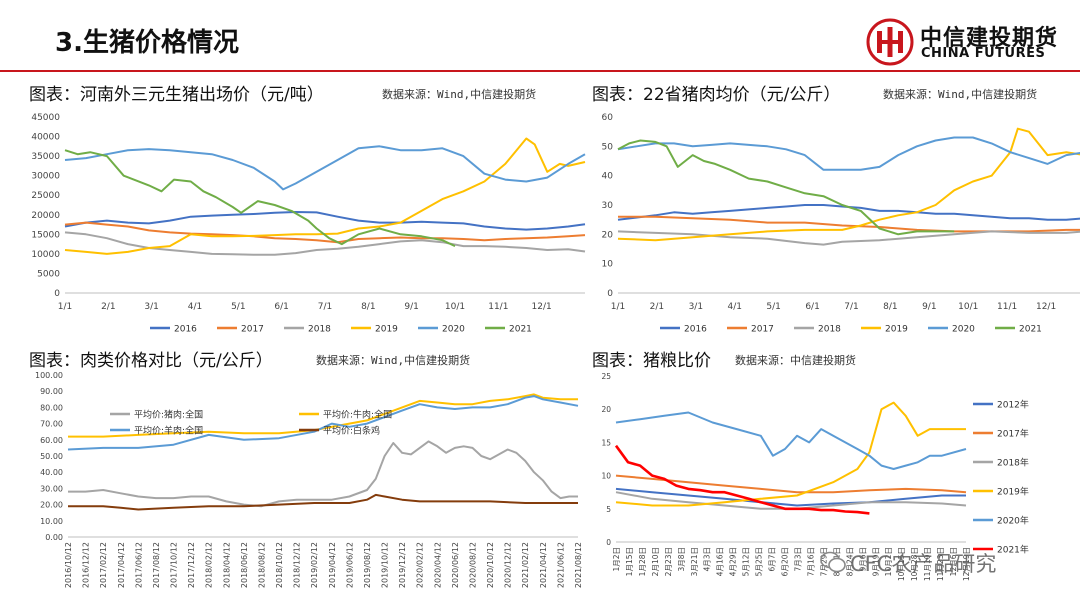 The width and height of the screenshot is (1080, 608). What do you see at coordinates (191, 565) in the screenshot?
I see `x-tick-label: 2017/12/12` at bounding box center [191, 565].